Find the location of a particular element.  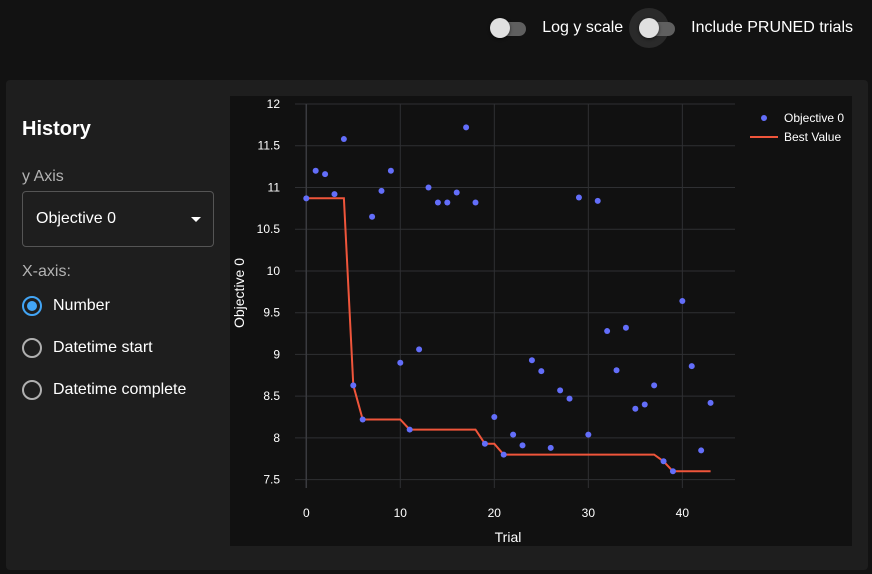

radio-option-number: Number is located at coordinates (66, 306).